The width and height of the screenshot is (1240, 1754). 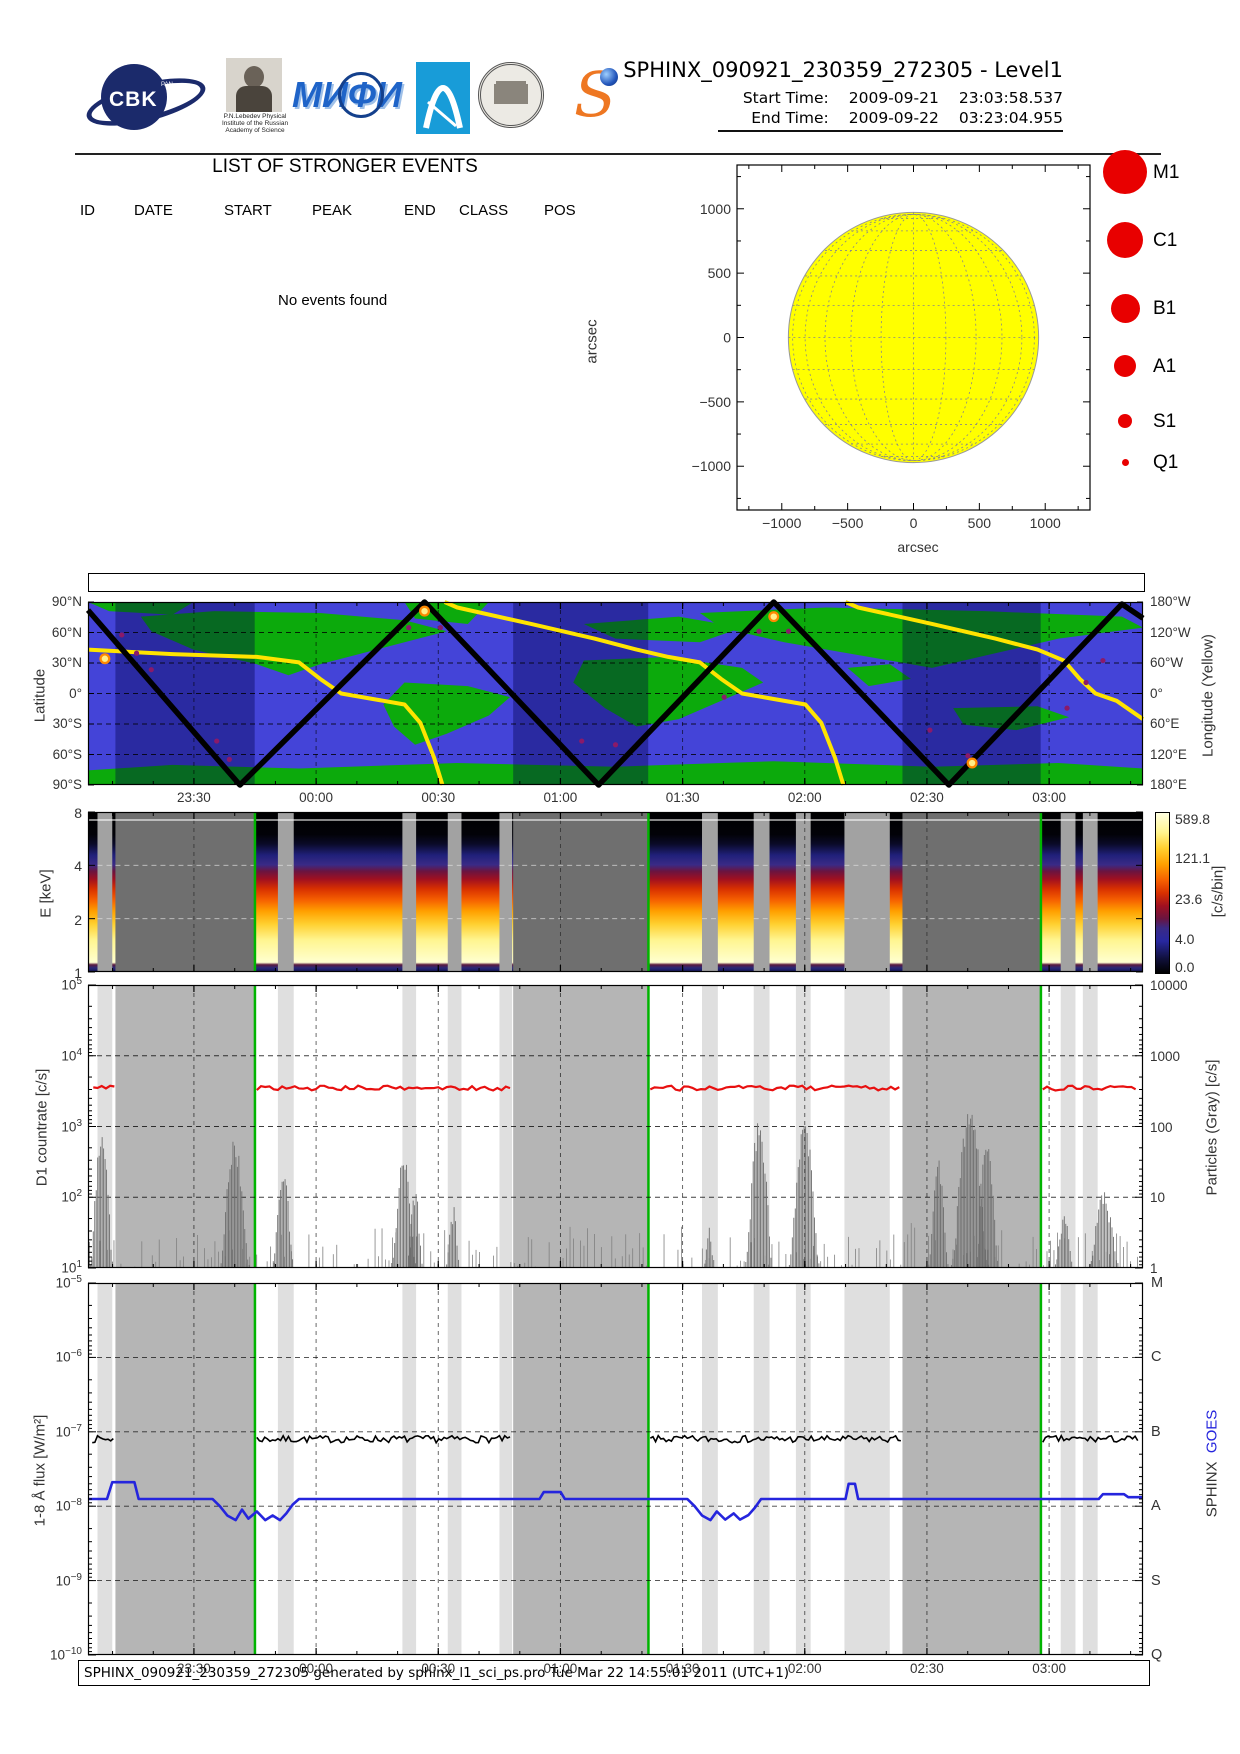 I want to click on map-time-label-00:00: 00:00, so click(x=316, y=797).